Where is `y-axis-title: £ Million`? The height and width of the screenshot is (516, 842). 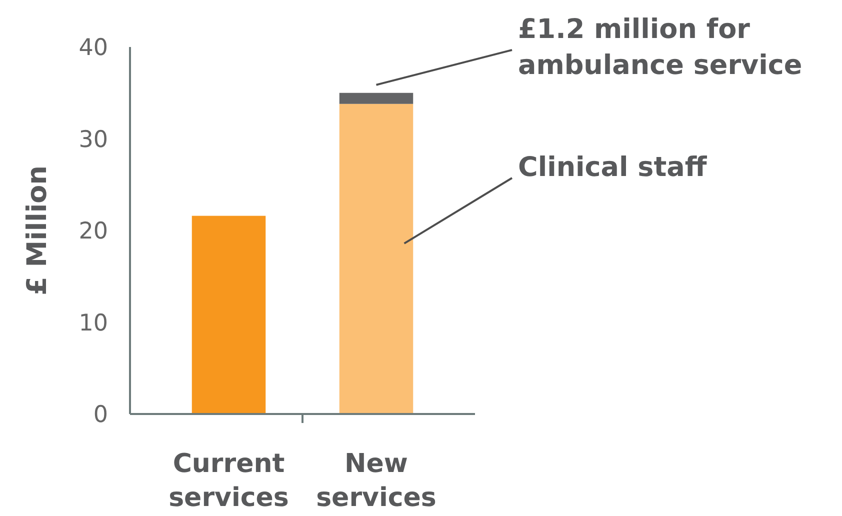
y-axis-title: £ Million is located at coordinates (37, 231).